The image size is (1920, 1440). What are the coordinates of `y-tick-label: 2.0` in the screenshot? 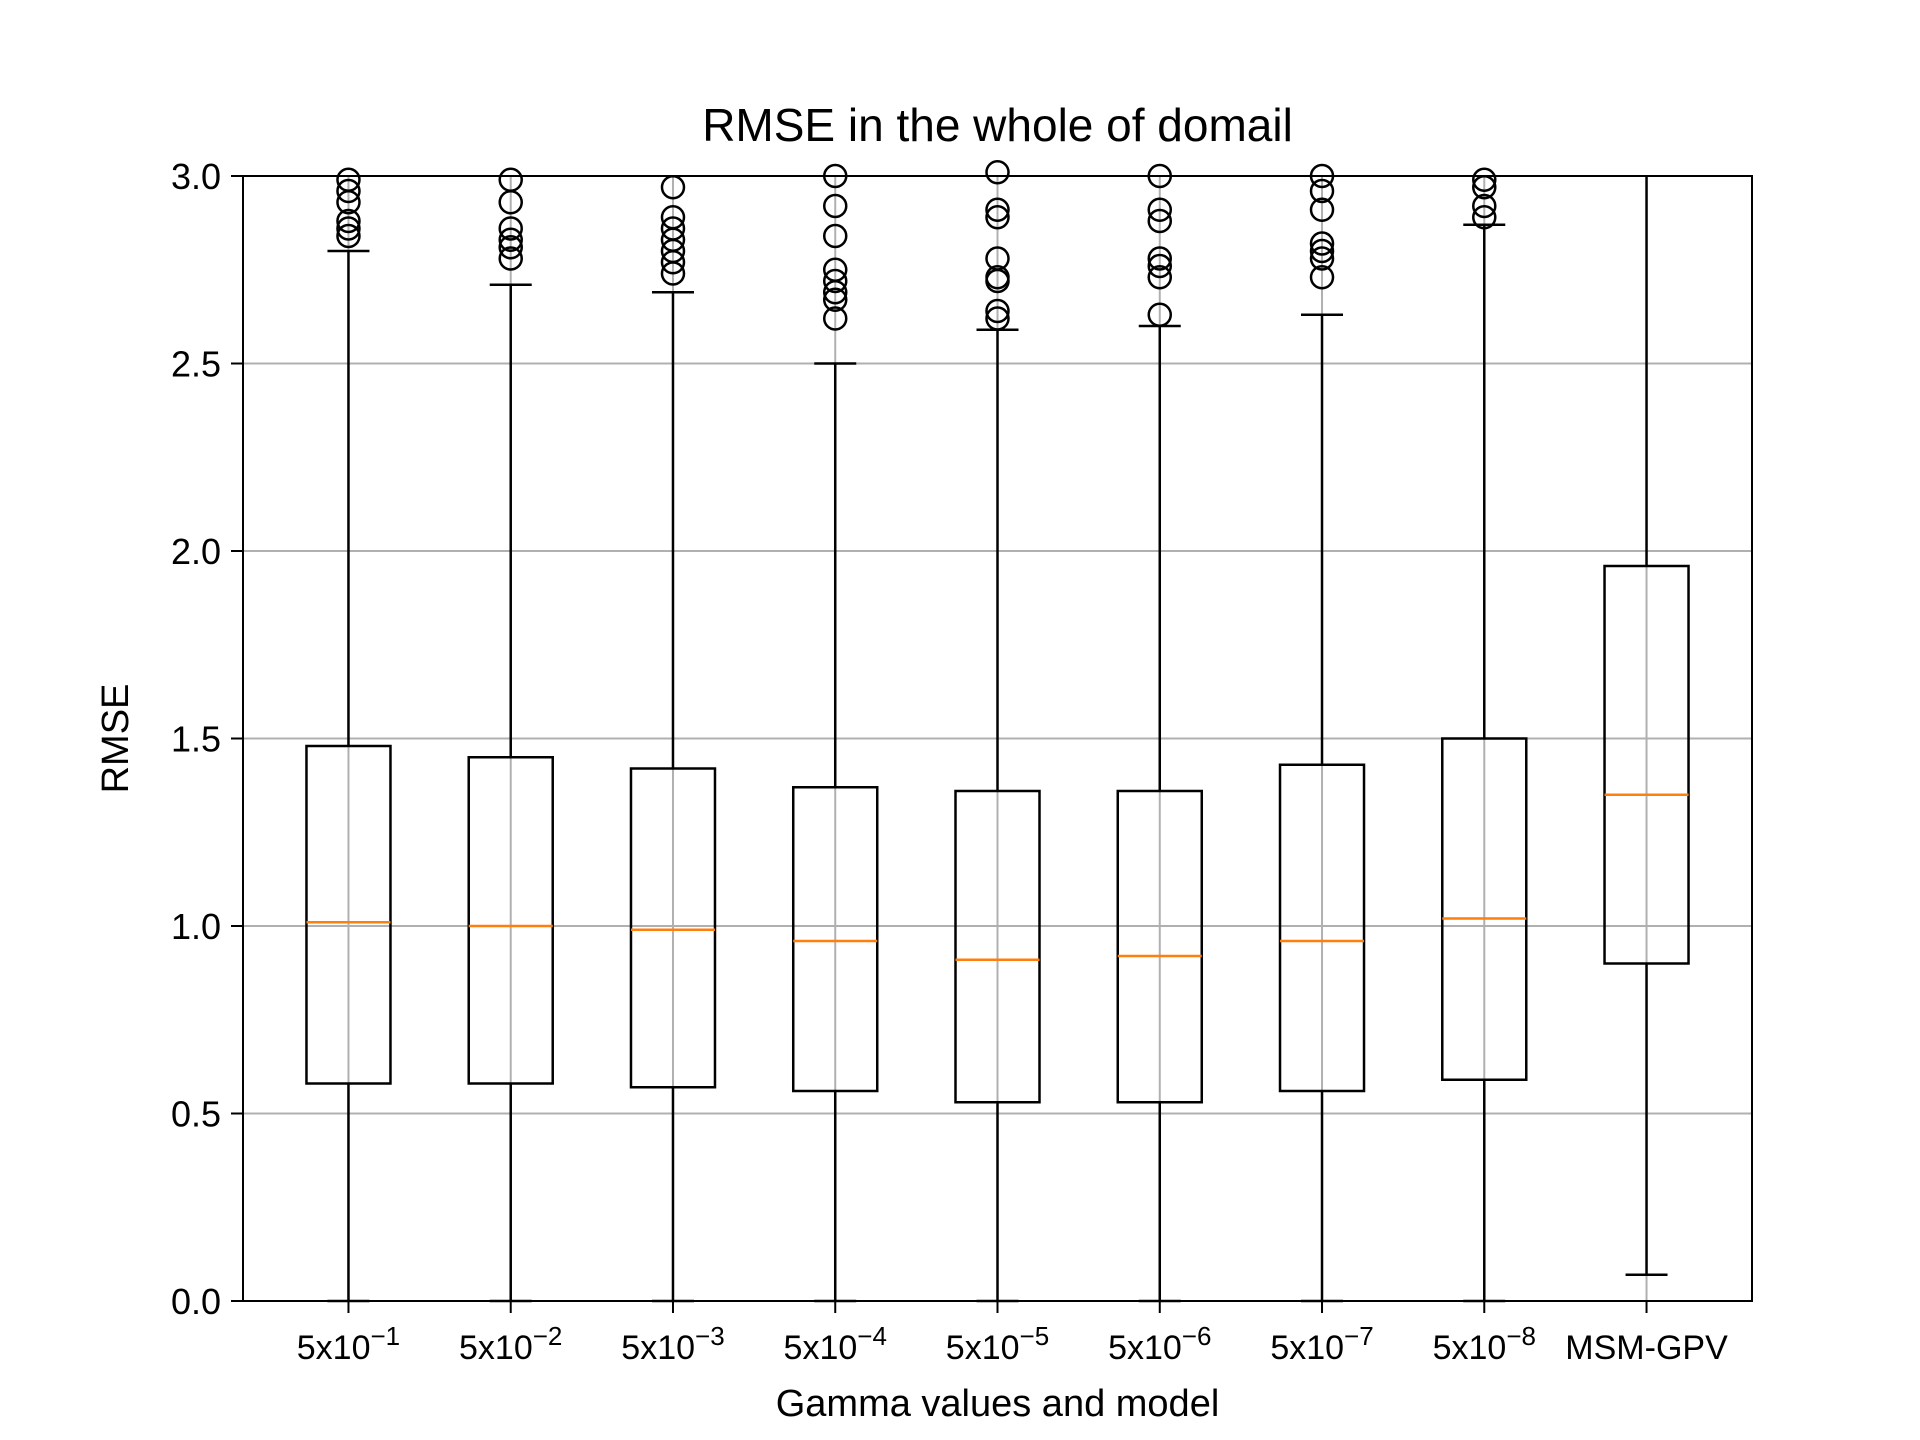 It's located at (196, 551).